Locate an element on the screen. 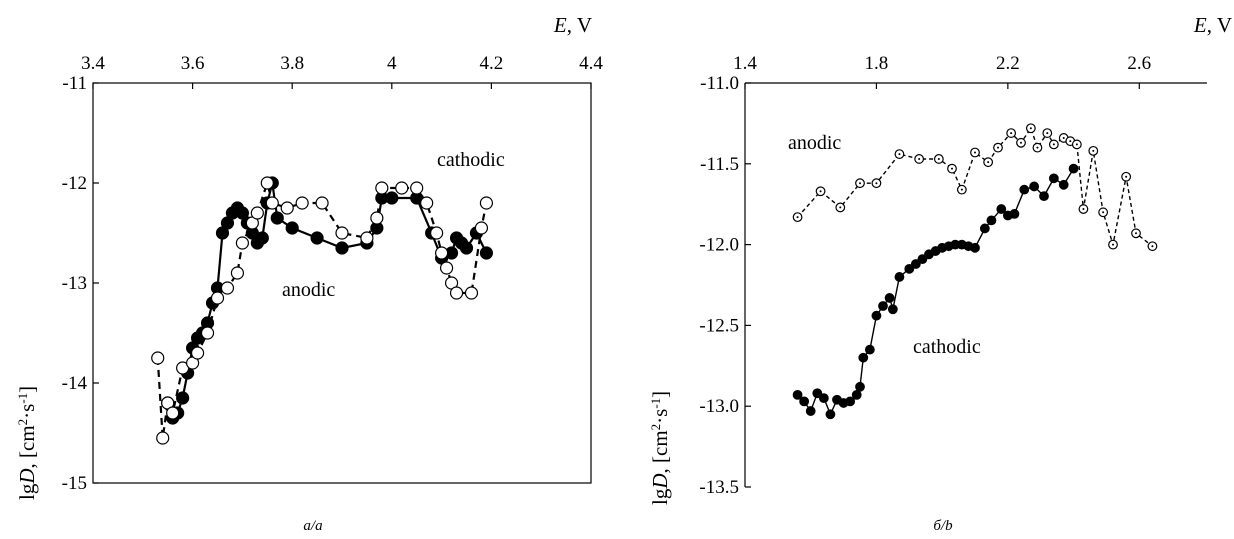 This screenshot has width=1234, height=539. panel-a-x-tick-label: 4.2 is located at coordinates (492, 63).